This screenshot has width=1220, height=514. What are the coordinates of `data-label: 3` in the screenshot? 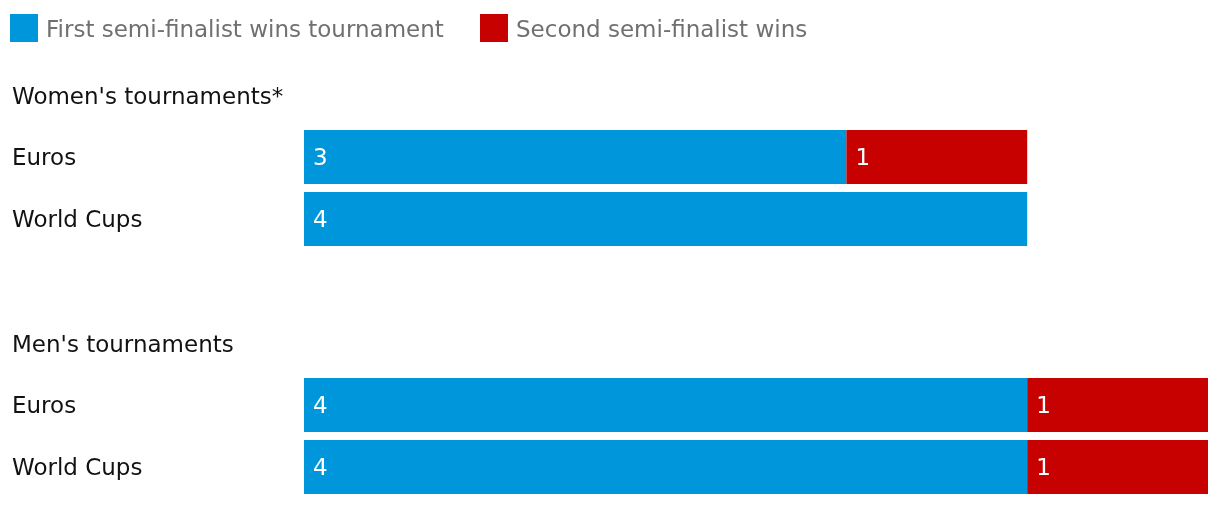 It's located at (320, 157).